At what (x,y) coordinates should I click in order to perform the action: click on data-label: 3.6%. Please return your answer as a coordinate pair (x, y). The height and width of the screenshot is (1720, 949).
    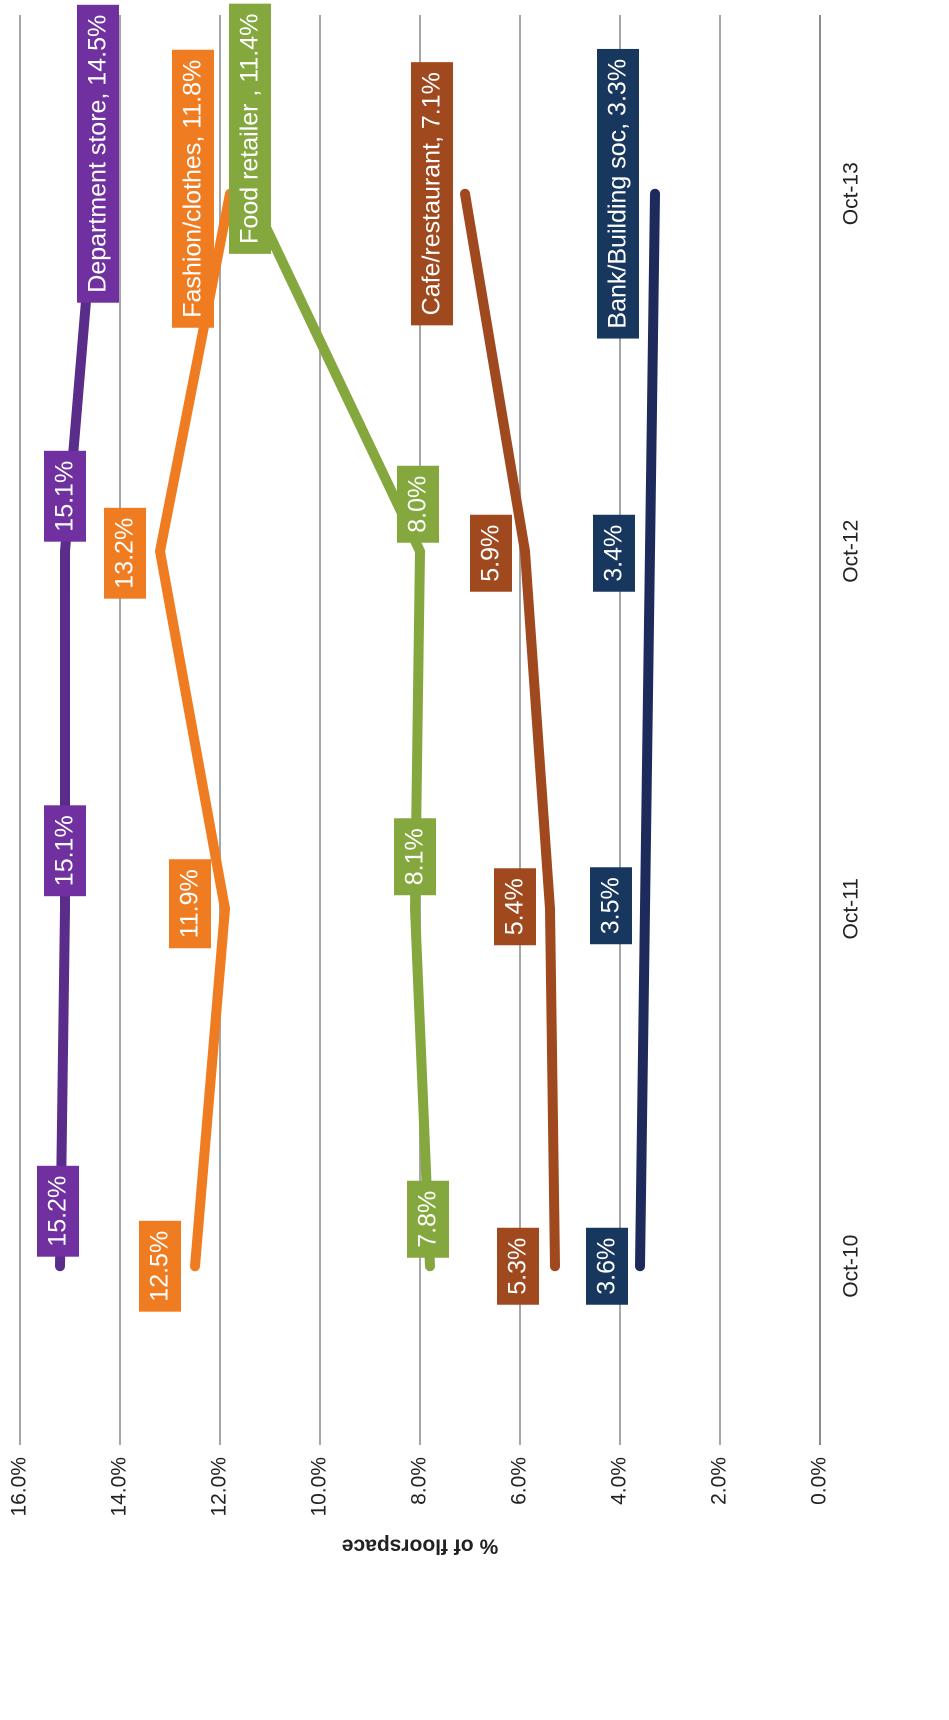
    Looking at the image, I should click on (607, 1266).